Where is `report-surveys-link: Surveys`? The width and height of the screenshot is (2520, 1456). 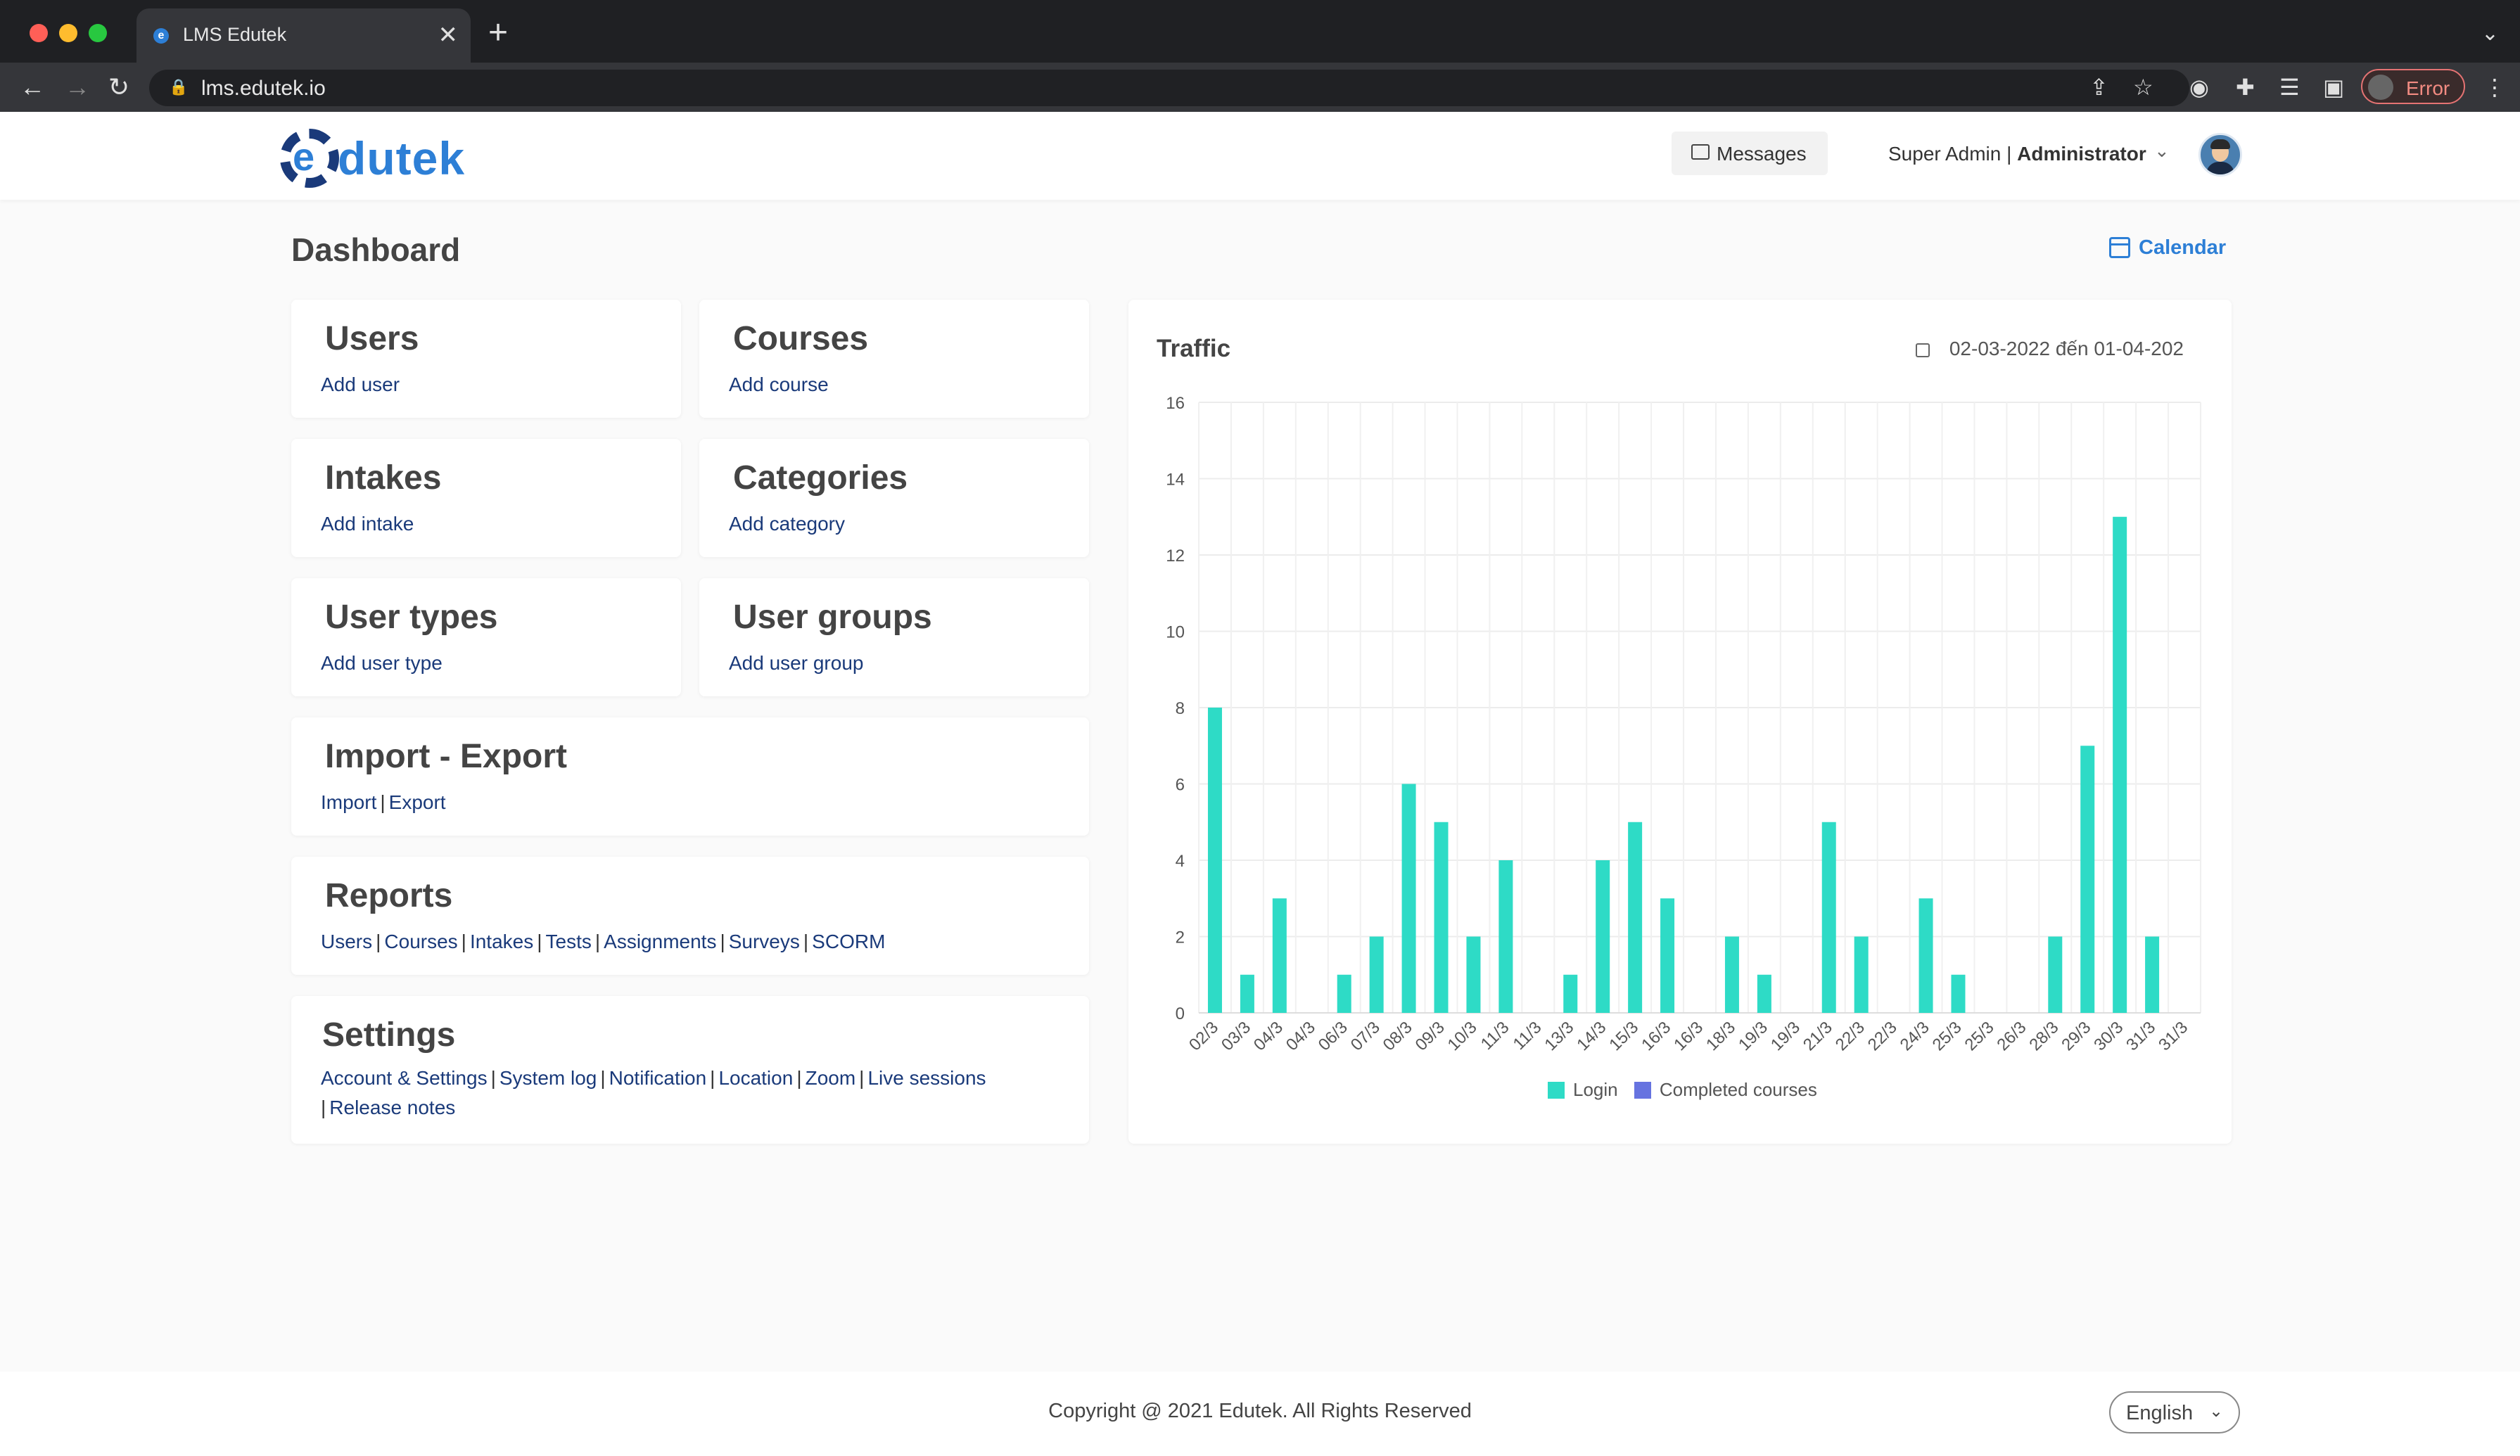 report-surveys-link: Surveys is located at coordinates (764, 941).